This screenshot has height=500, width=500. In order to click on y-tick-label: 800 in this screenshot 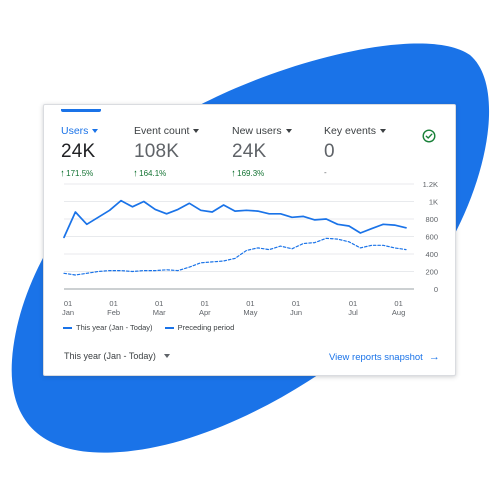, I will do `click(431, 219)`.